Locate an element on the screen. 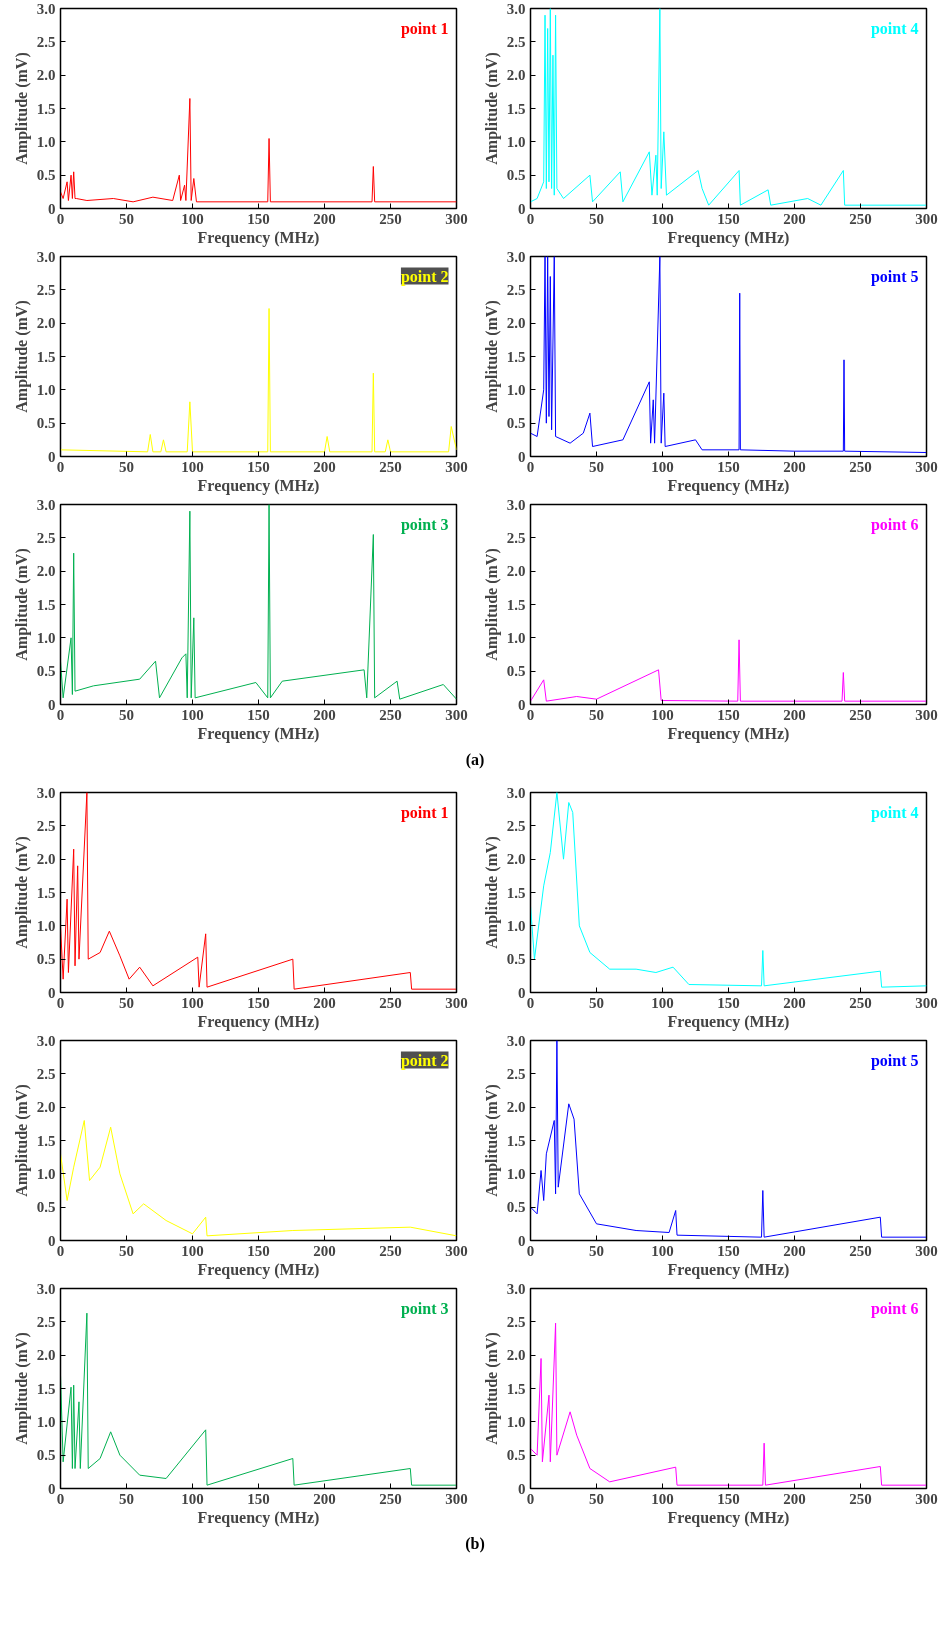 Image resolution: width=952 pixels, height=1648 pixels. text: point 1 is located at coordinates (424, 812).